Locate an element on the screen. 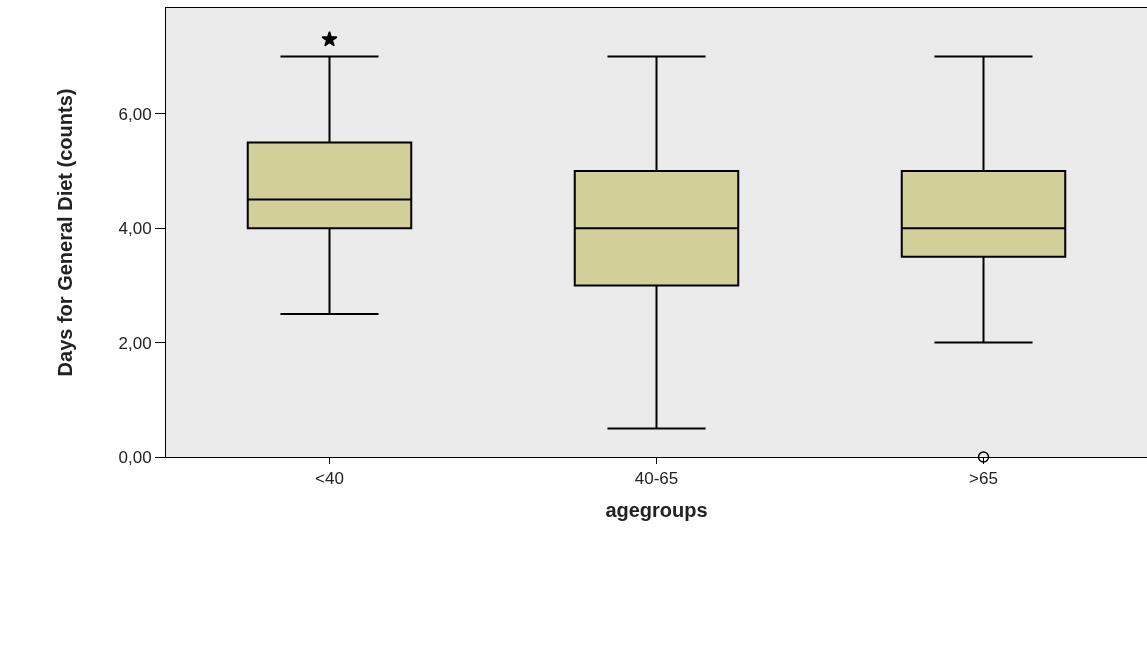 This screenshot has height=645, width=1147. x-tick-label: 40-65 is located at coordinates (656, 479).